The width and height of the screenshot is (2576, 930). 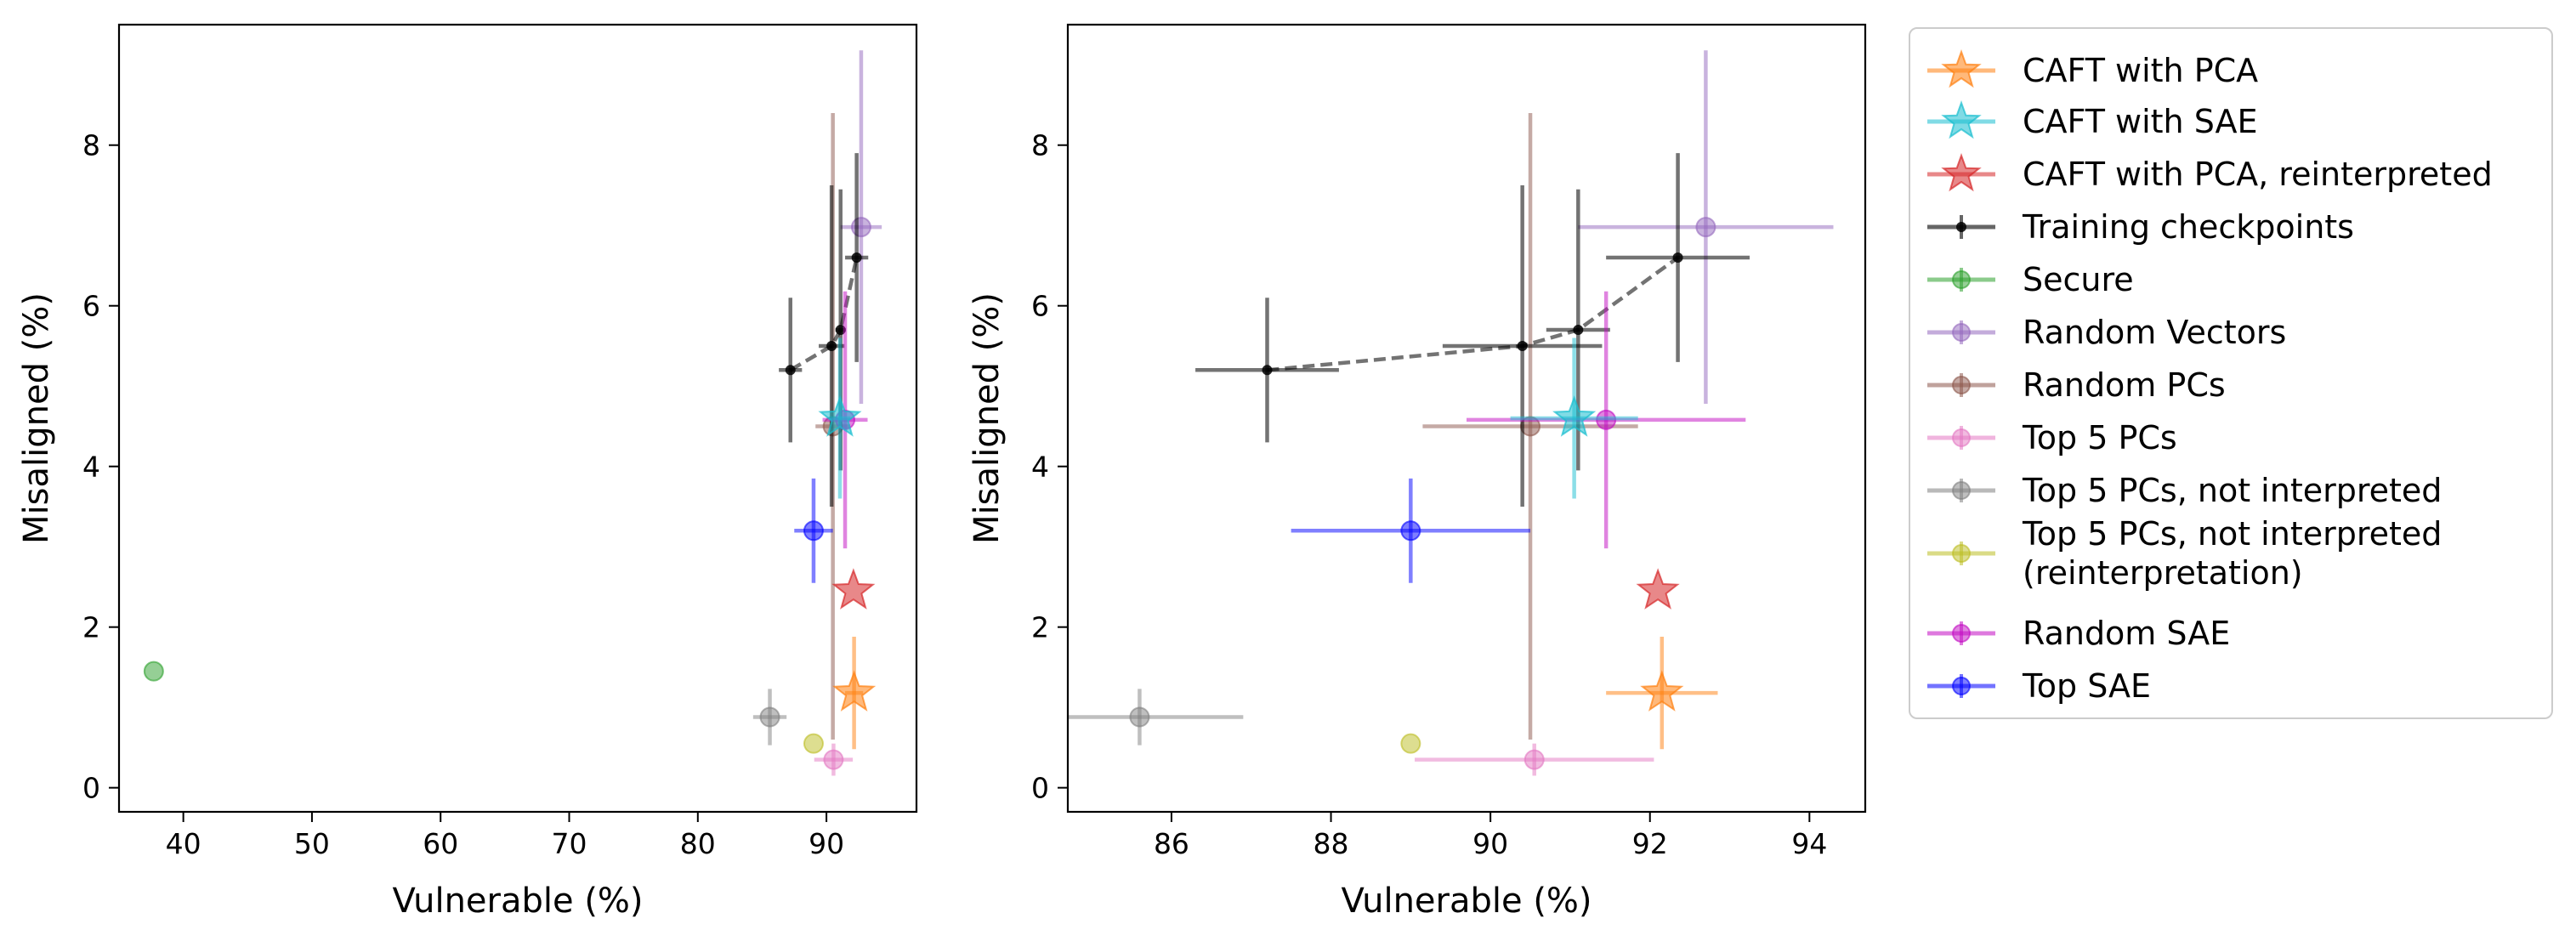 I want to click on left-y-tick-label: 2, so click(x=91, y=627).